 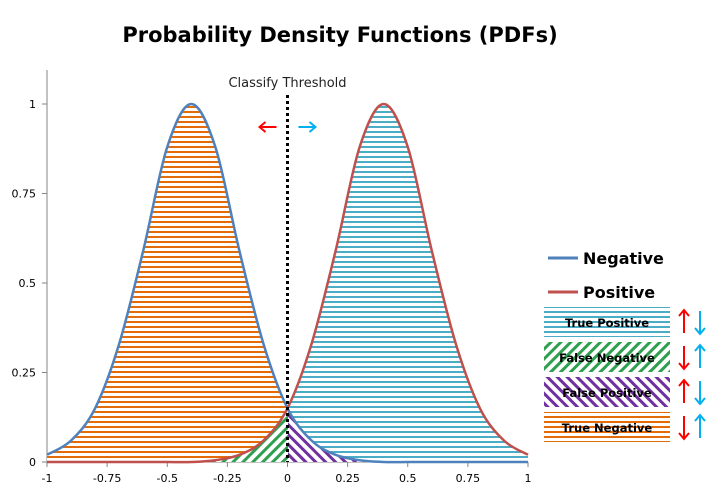 What do you see at coordinates (167, 478) in the screenshot?
I see `x-tick-label: -0.5` at bounding box center [167, 478].